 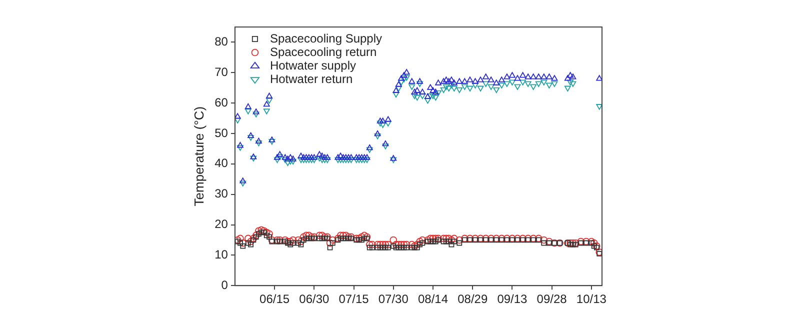 I want to click on y-tick-label: 70, so click(x=221, y=71).